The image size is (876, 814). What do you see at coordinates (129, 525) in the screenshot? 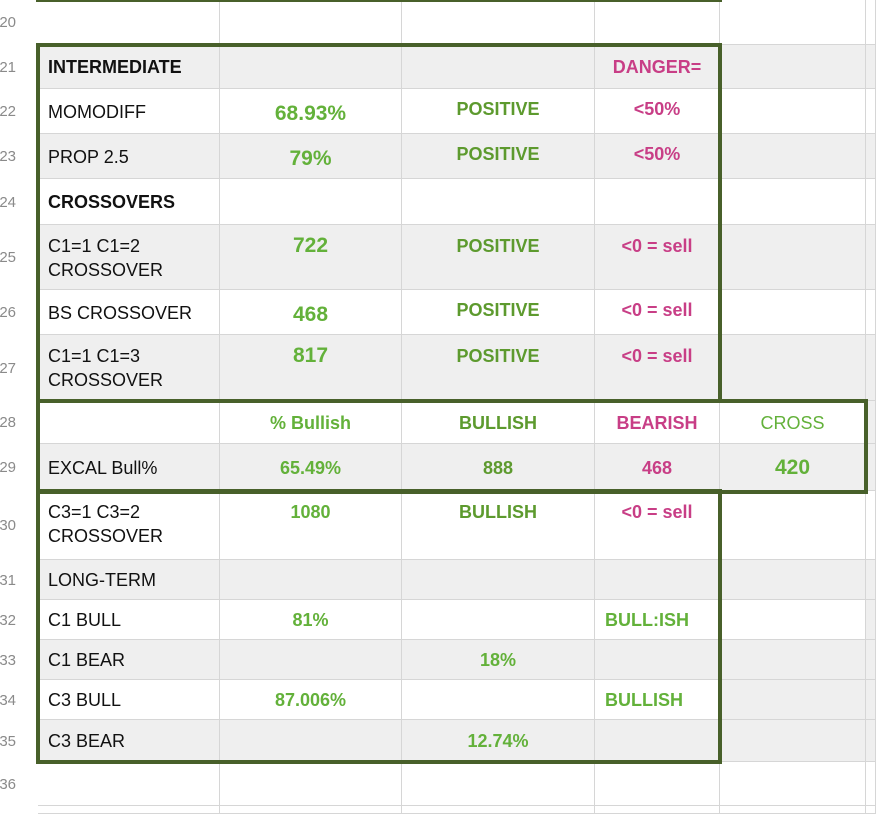
I see `cell-a30: C3=1 C3=2 CROSSOVER` at bounding box center [129, 525].